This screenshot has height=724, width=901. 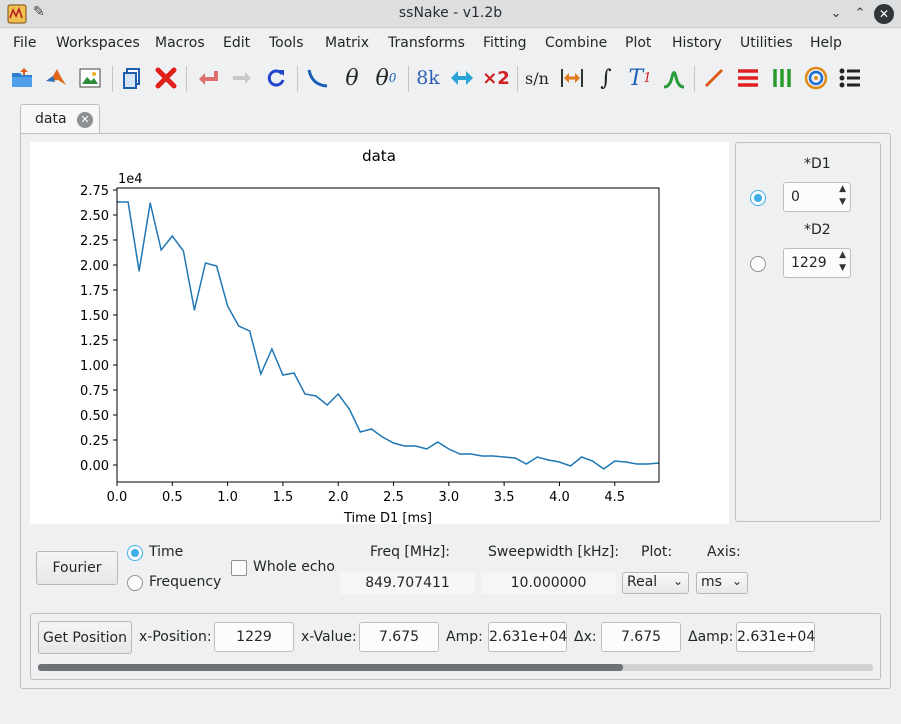 I want to click on fwhm-icon, so click(x=572, y=78).